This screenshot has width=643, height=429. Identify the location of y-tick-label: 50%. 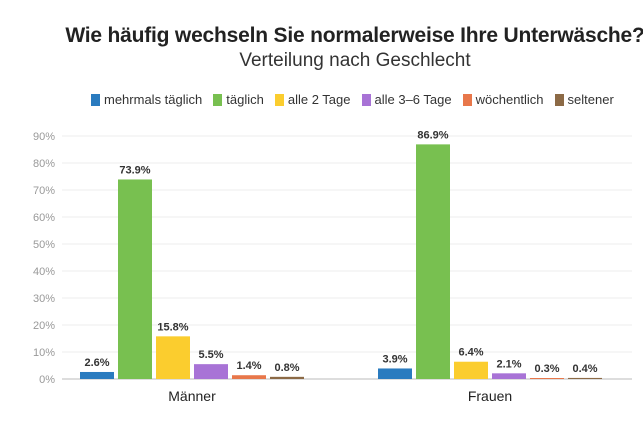
(44, 245).